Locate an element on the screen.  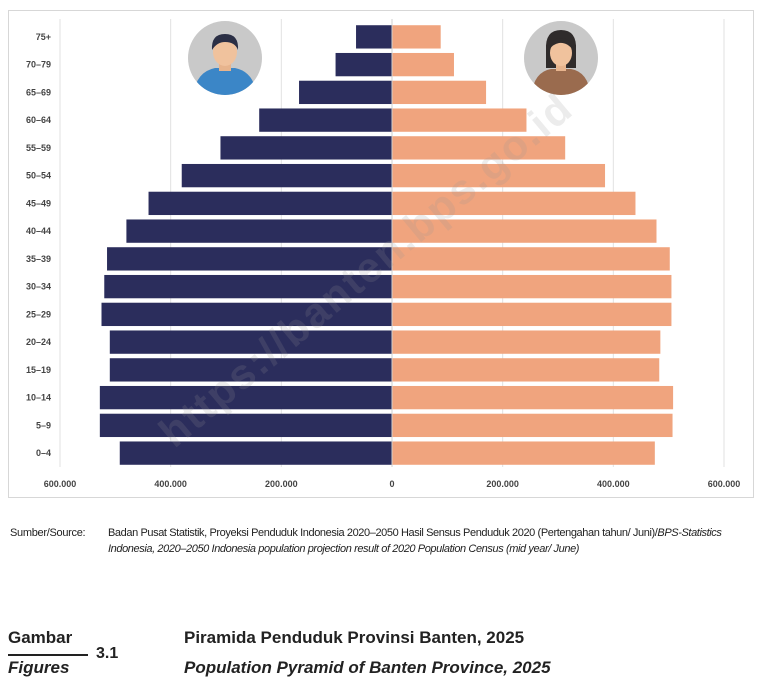
age-group-label: 5–9 is located at coordinates (43, 425).